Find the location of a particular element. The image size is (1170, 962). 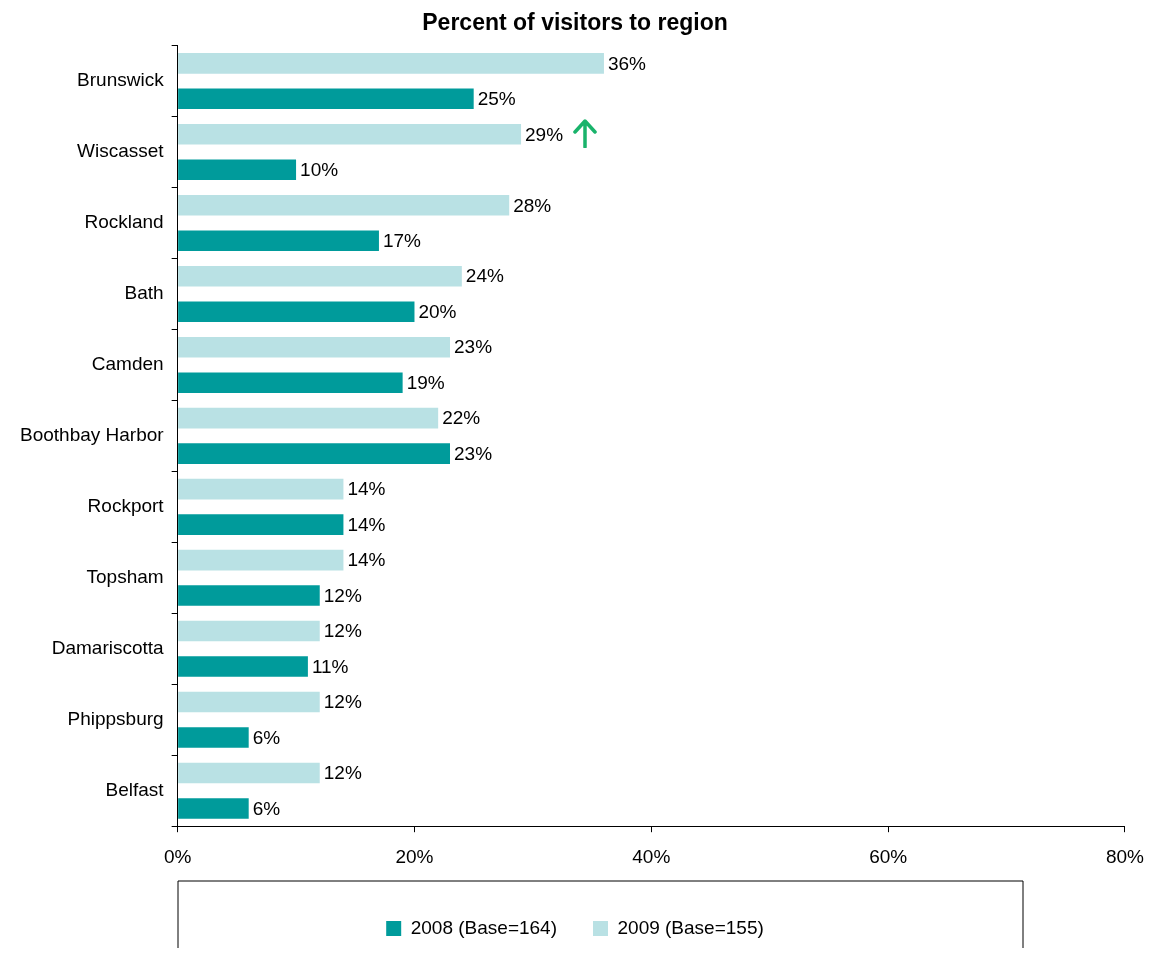

x-tick-label: 40% is located at coordinates (651, 856).